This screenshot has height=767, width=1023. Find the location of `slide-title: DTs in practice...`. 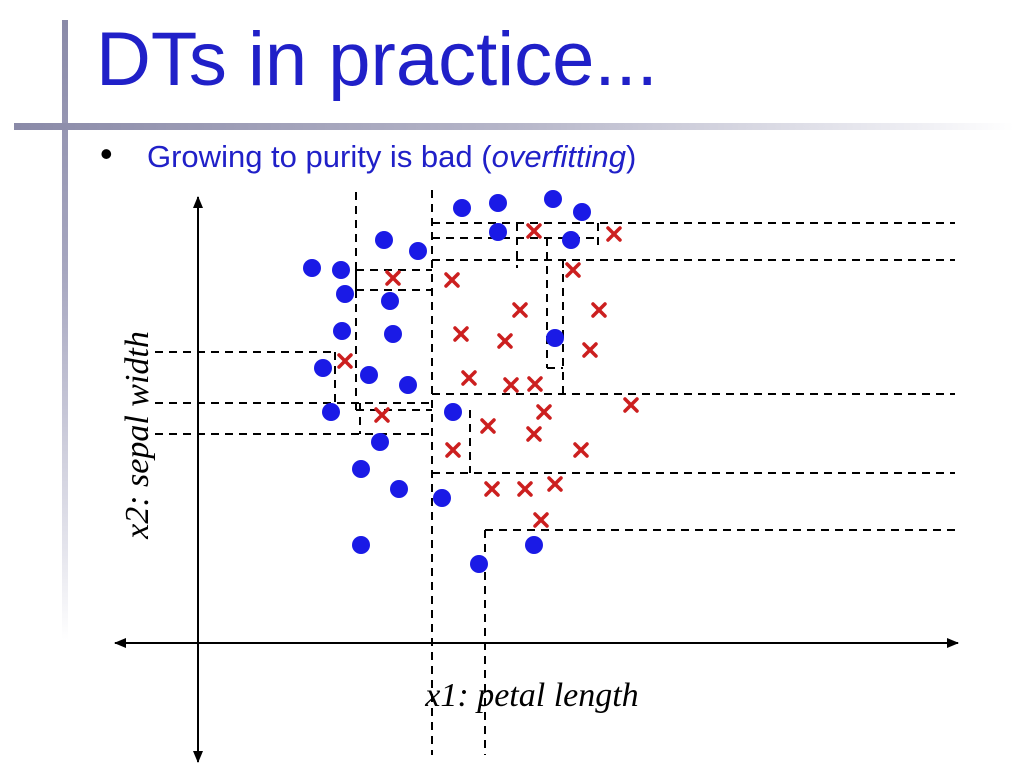

slide-title: DTs in practice... is located at coordinates (377, 59).